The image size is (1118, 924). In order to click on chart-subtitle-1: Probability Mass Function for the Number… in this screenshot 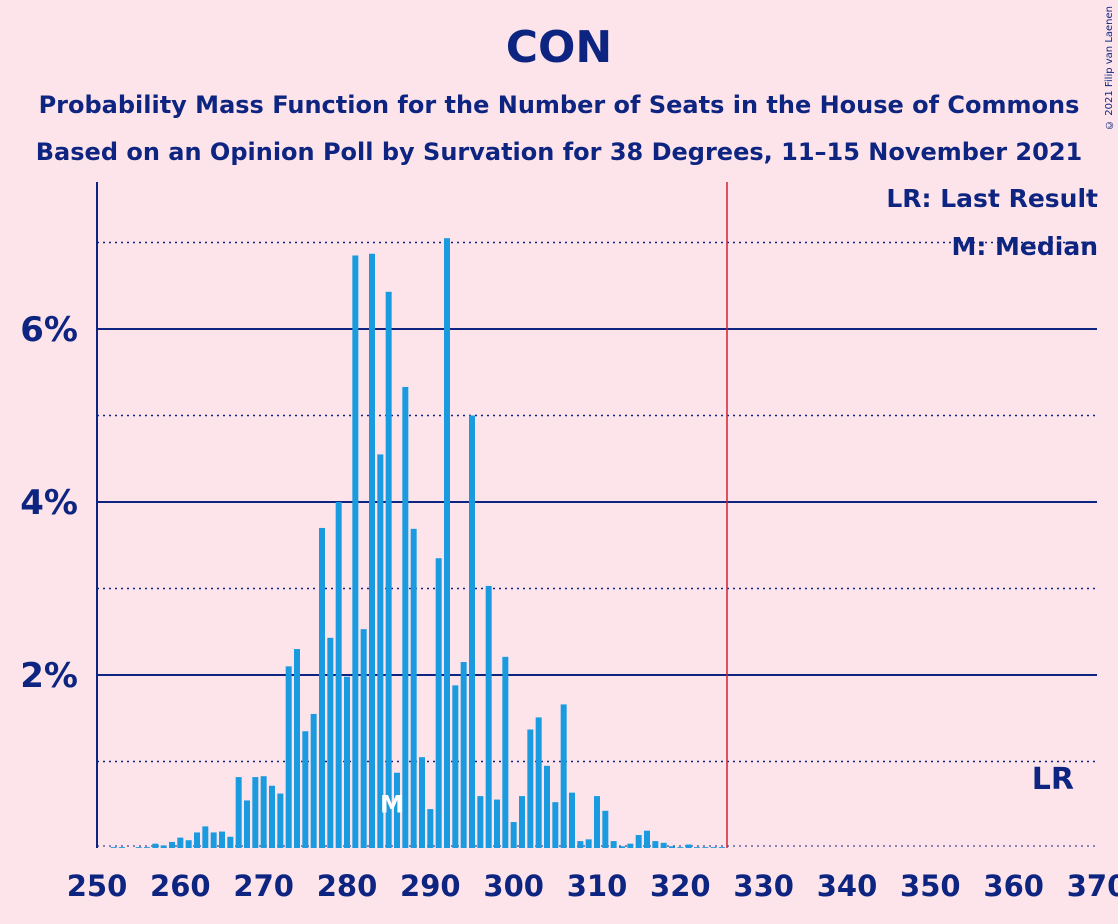, I will do `click(559, 105)`.